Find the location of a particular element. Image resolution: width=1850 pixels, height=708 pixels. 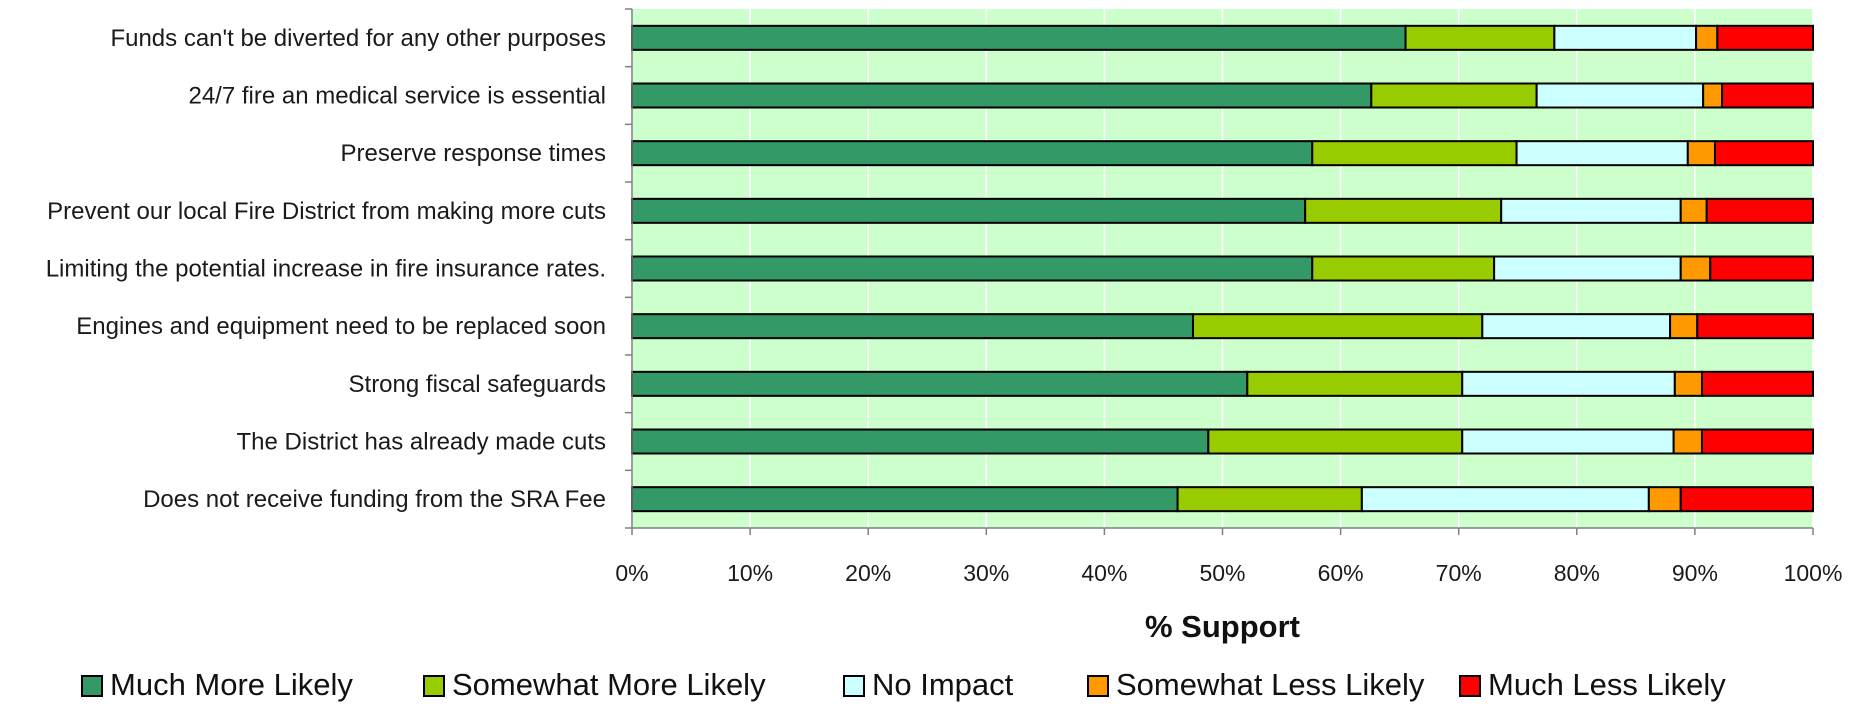

x-axis-title: % Support is located at coordinates (1222, 626).